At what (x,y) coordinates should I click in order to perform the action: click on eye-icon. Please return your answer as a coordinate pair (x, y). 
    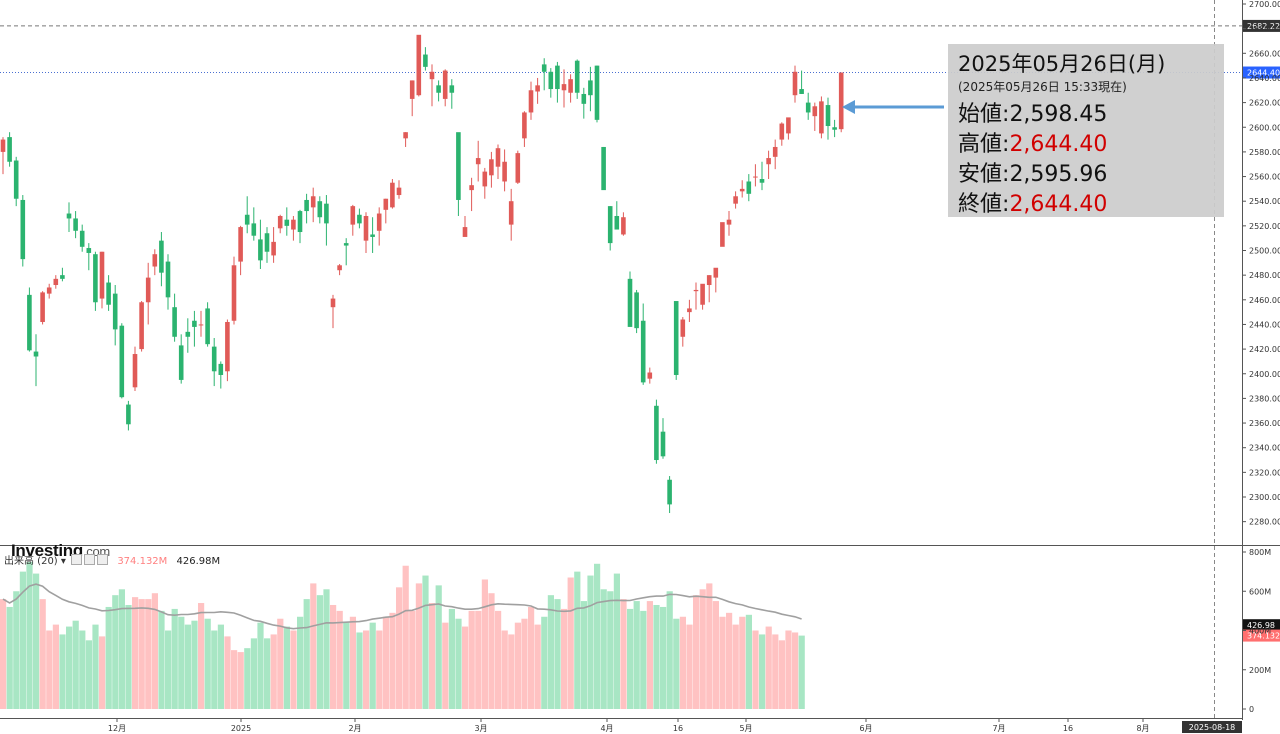
    Looking at the image, I should click on (77, 559).